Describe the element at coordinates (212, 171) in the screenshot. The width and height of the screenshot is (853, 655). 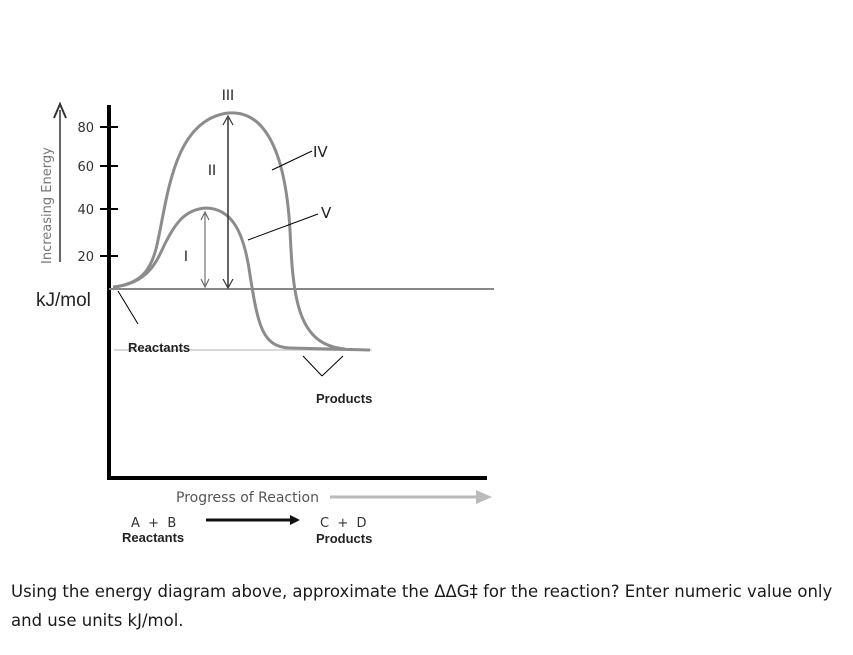
I see `label-II: II` at that location.